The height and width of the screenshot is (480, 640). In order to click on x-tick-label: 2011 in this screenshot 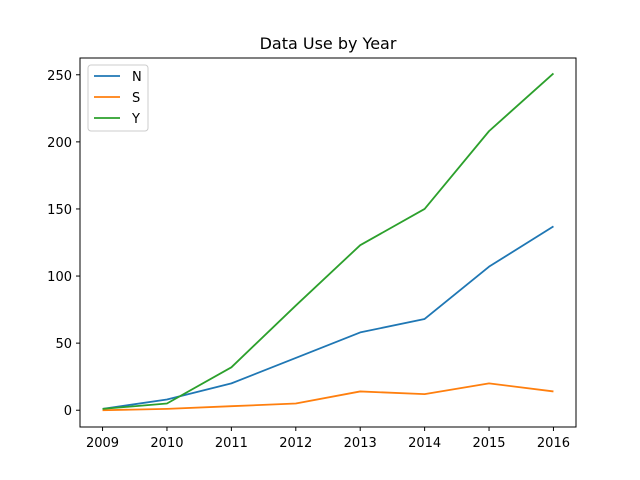, I will do `click(231, 443)`.